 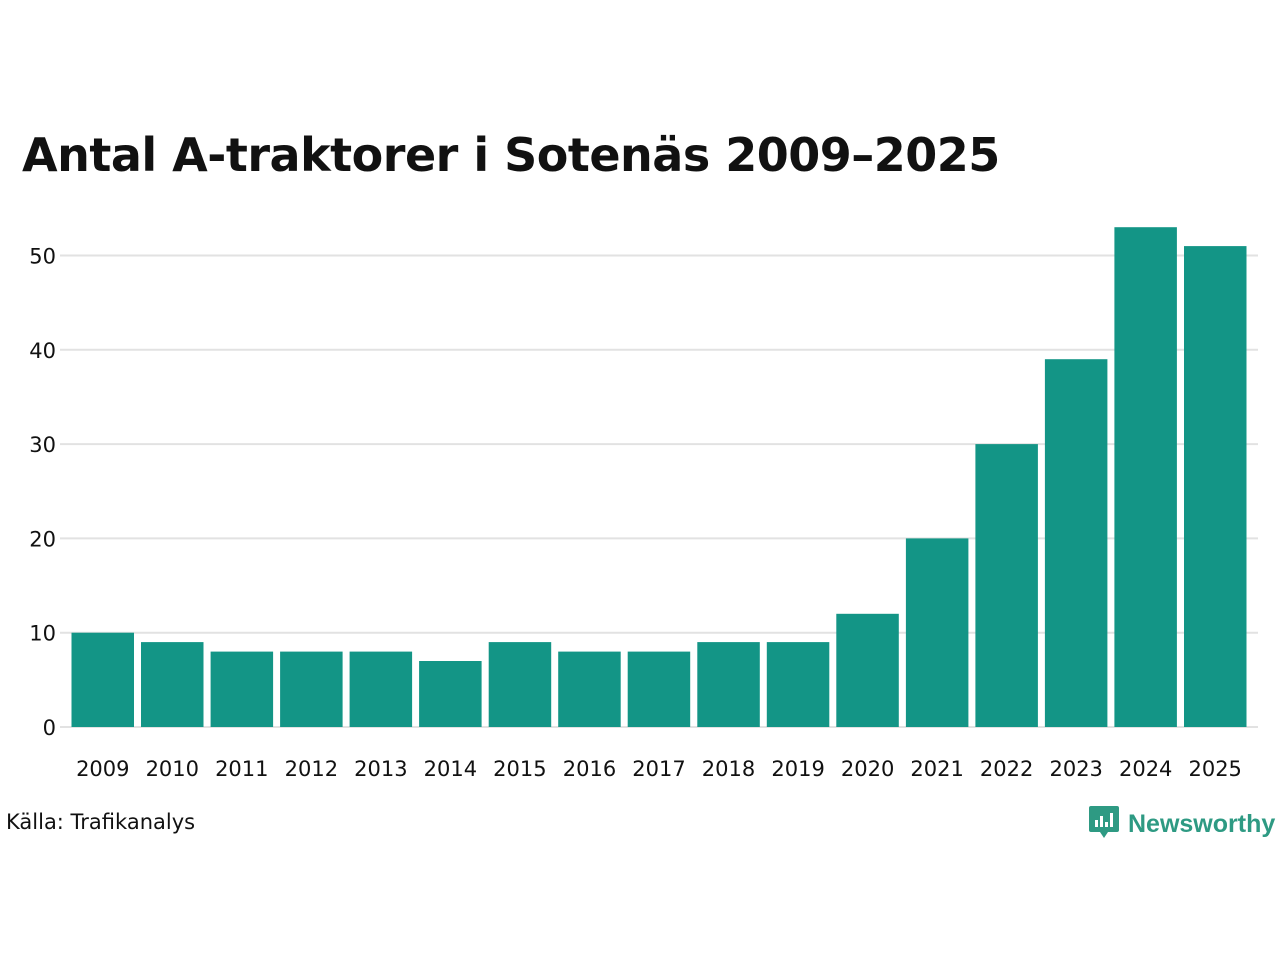 What do you see at coordinates (42, 445) in the screenshot?
I see `y-tick-label: 30` at bounding box center [42, 445].